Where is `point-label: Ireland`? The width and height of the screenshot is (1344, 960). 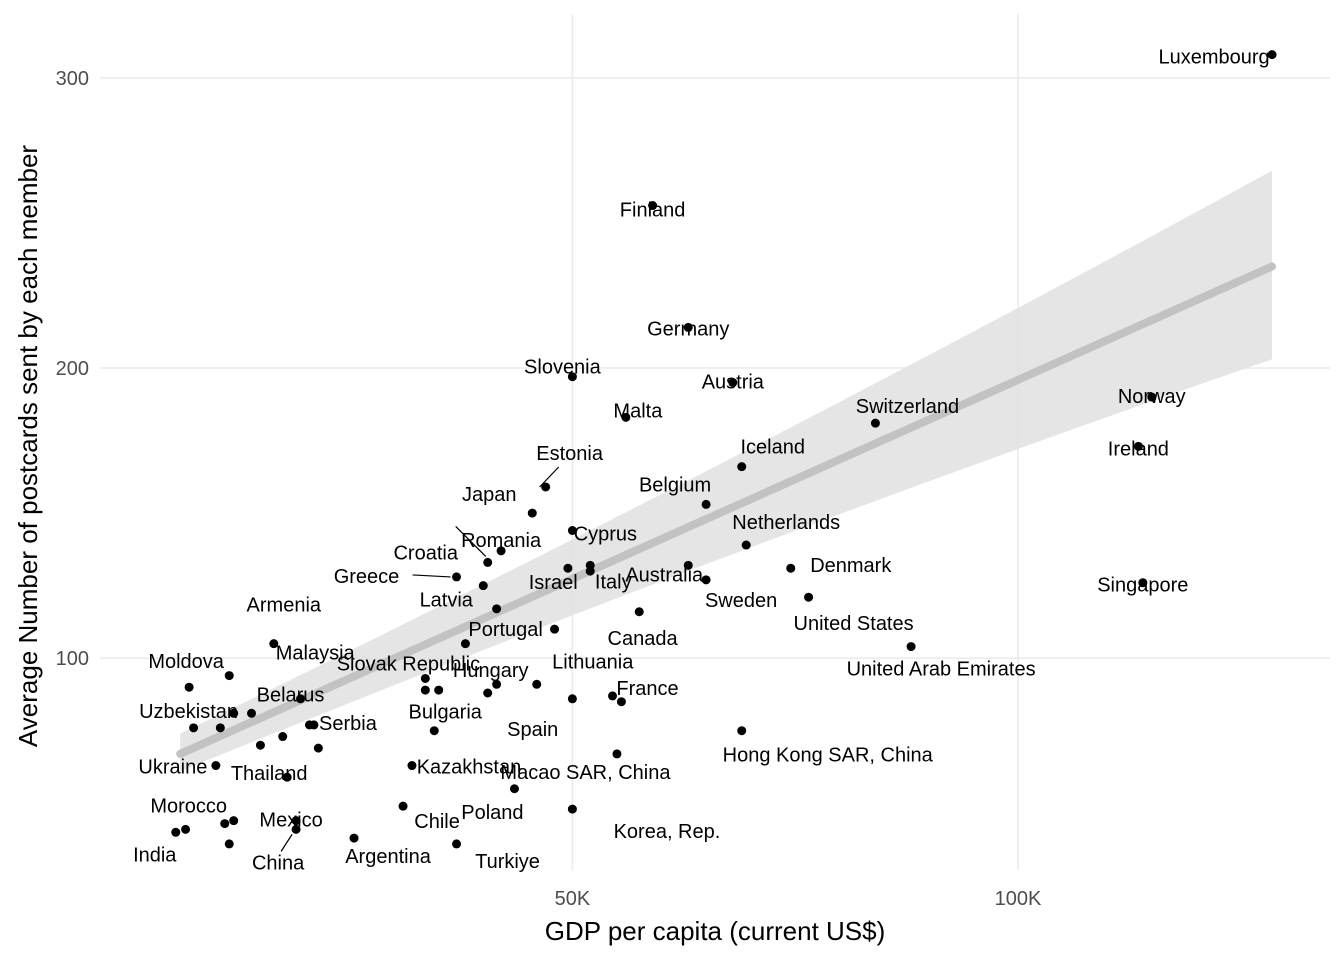 point-label: Ireland is located at coordinates (1138, 449).